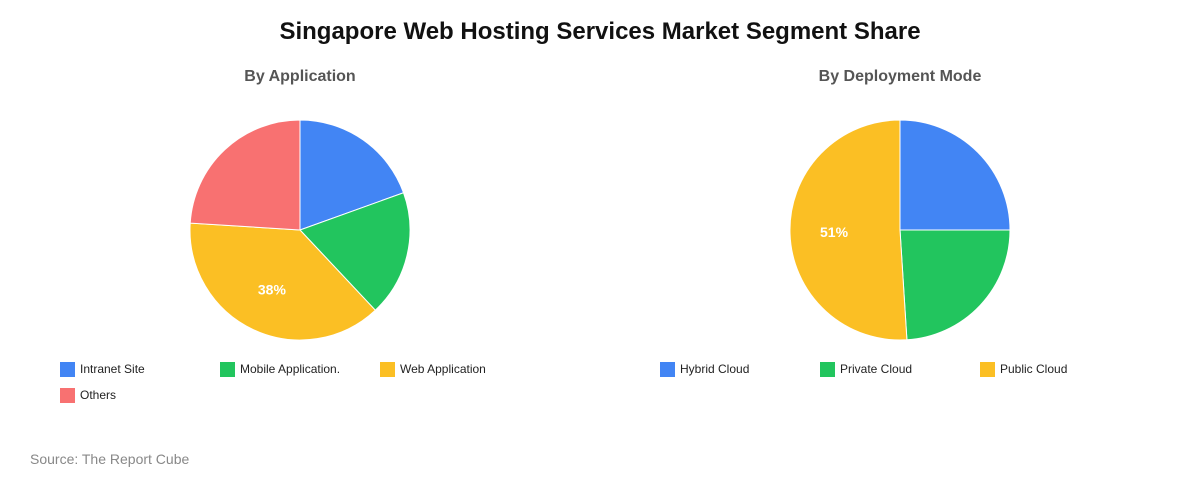  Describe the element at coordinates (98, 395) in the screenshot. I see `legend-label: Others` at that location.